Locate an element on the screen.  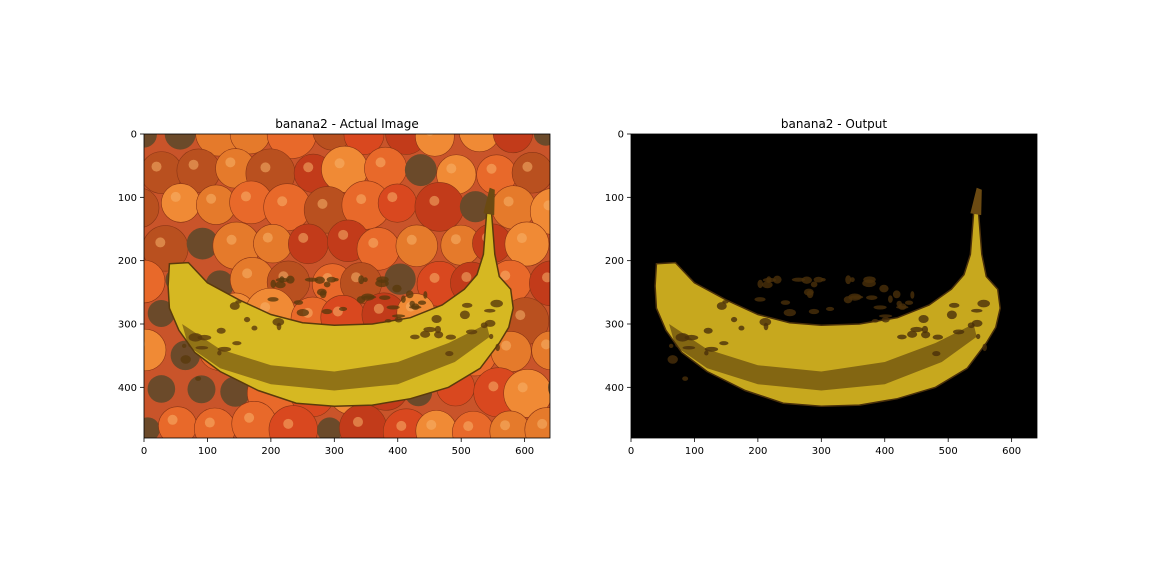
y-tick-label: 300 is located at coordinates (614, 325).